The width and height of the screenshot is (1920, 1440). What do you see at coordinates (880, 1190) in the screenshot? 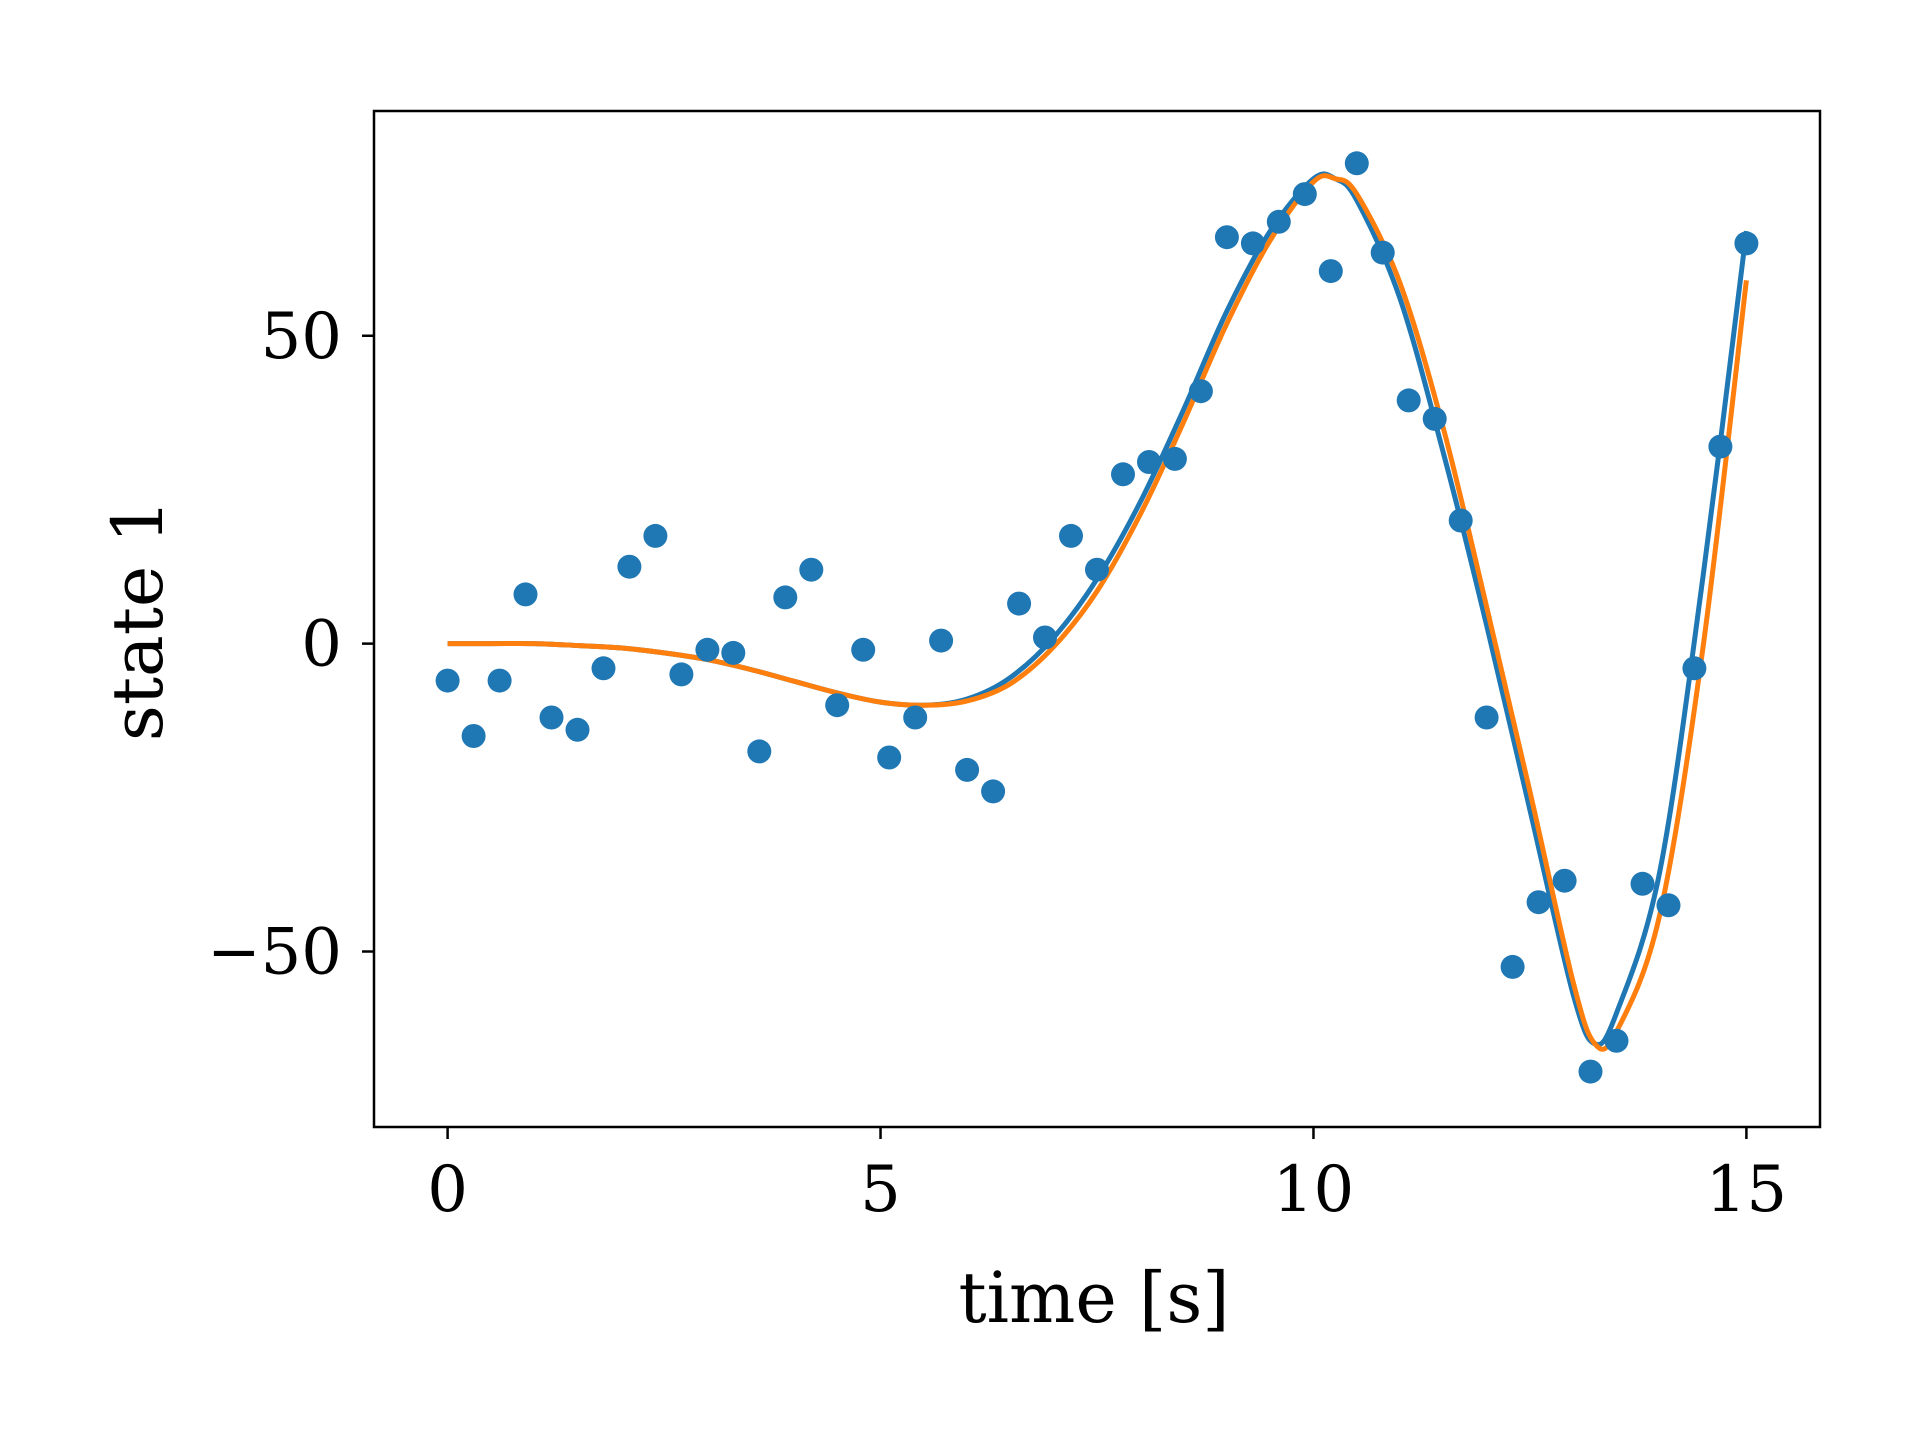
I see `x-tick-label: 5` at bounding box center [880, 1190].